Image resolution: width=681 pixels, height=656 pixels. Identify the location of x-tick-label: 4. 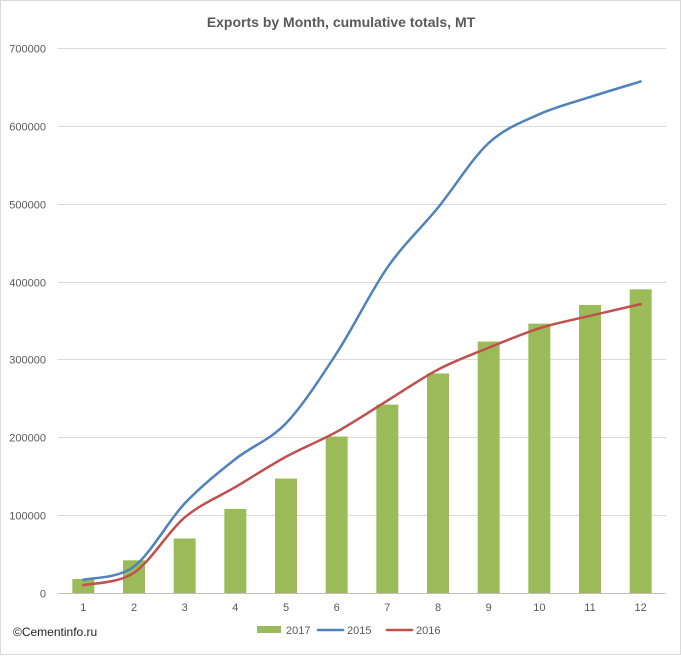
(235, 608).